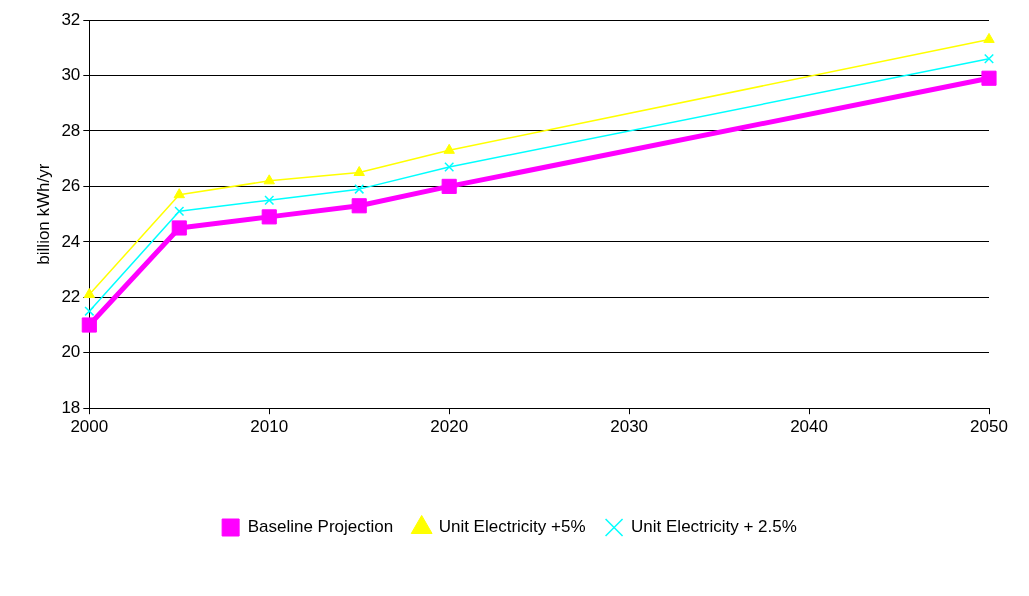 This screenshot has height=596, width=1029. I want to click on x-tick-label: 2040, so click(809, 427).